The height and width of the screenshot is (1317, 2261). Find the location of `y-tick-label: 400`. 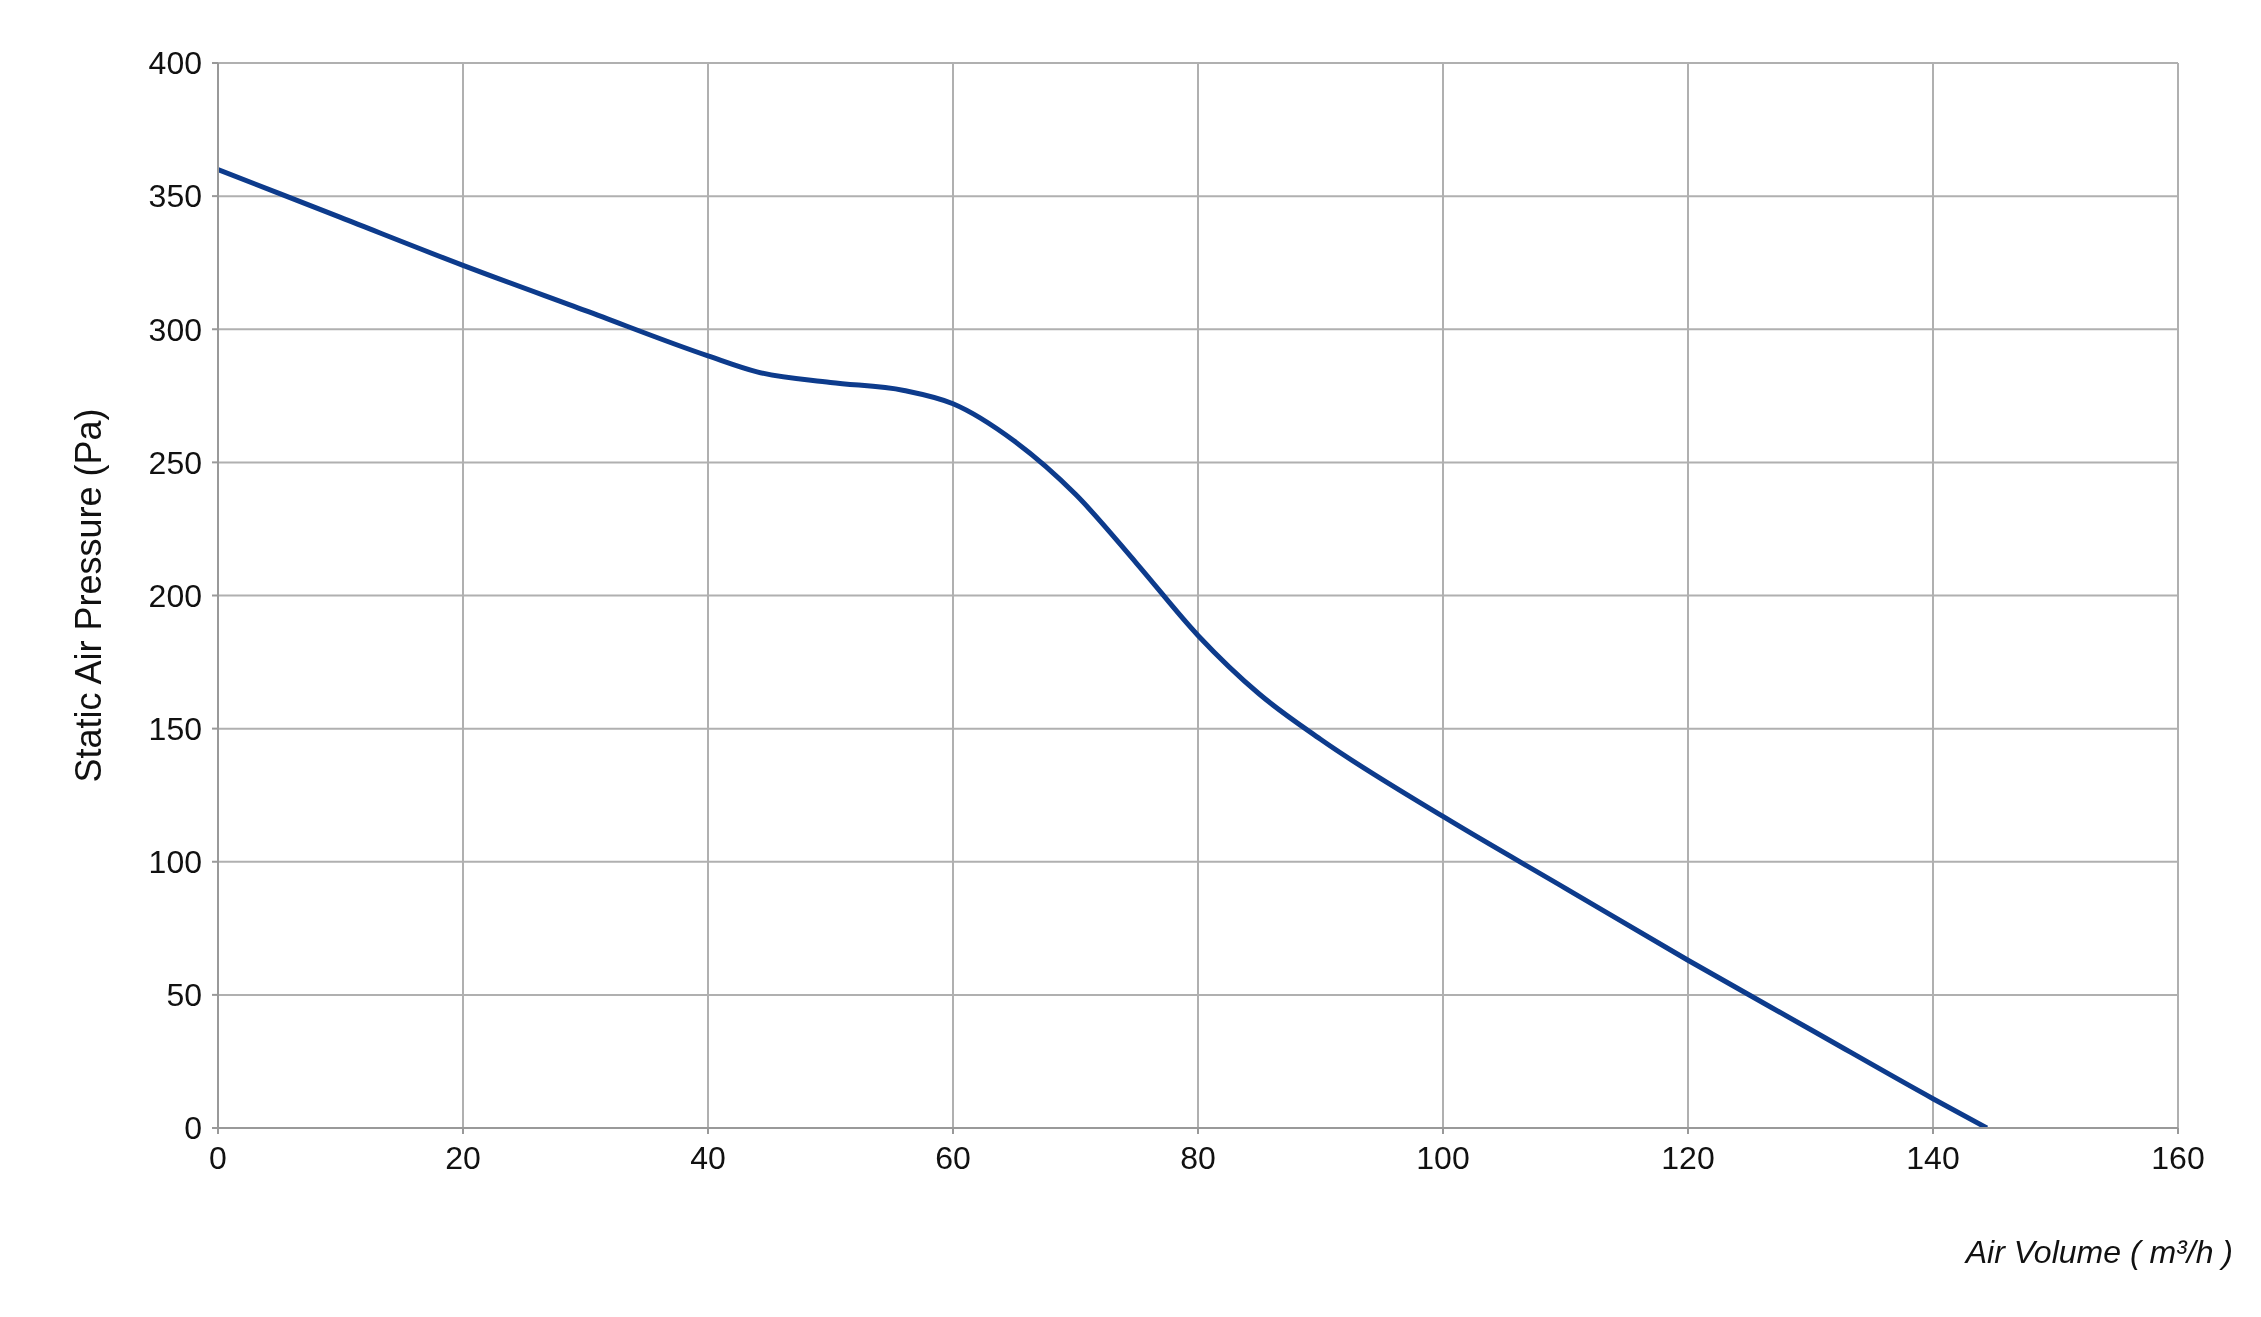

y-tick-label: 400 is located at coordinates (175, 63).